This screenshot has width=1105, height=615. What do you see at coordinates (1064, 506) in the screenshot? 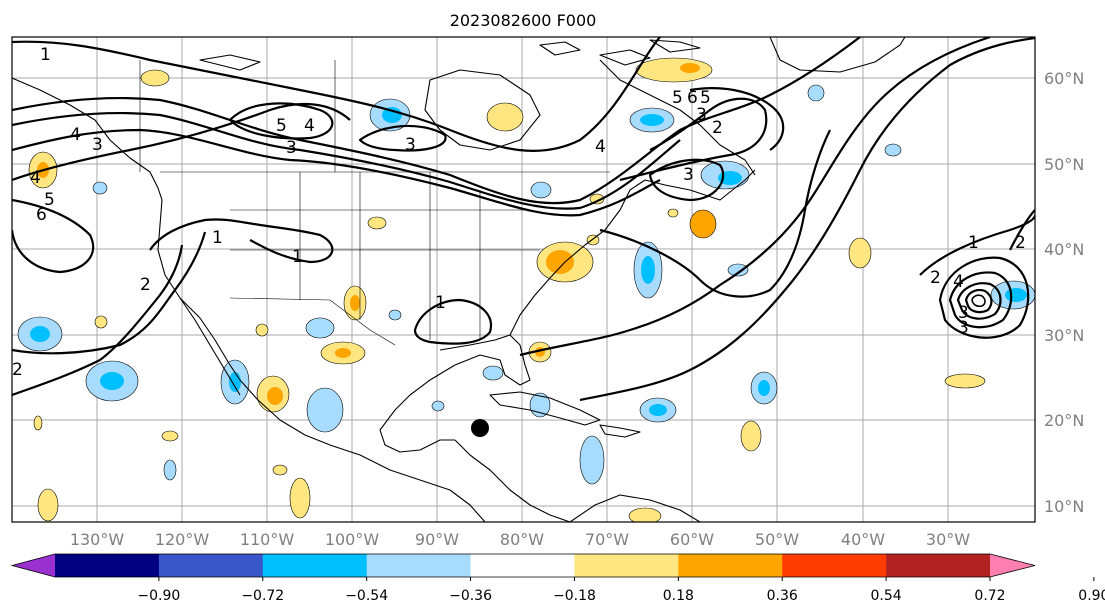
I see `lat-label: 10°N` at bounding box center [1064, 506].